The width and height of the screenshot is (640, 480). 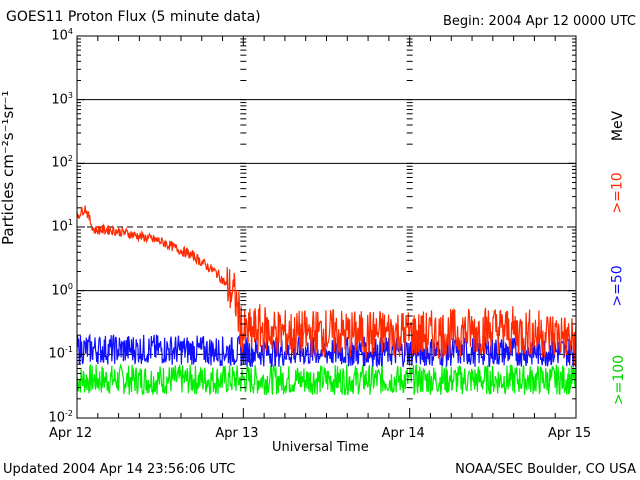 I want to click on y-tick-label: 10⁴, so click(x=62, y=35).